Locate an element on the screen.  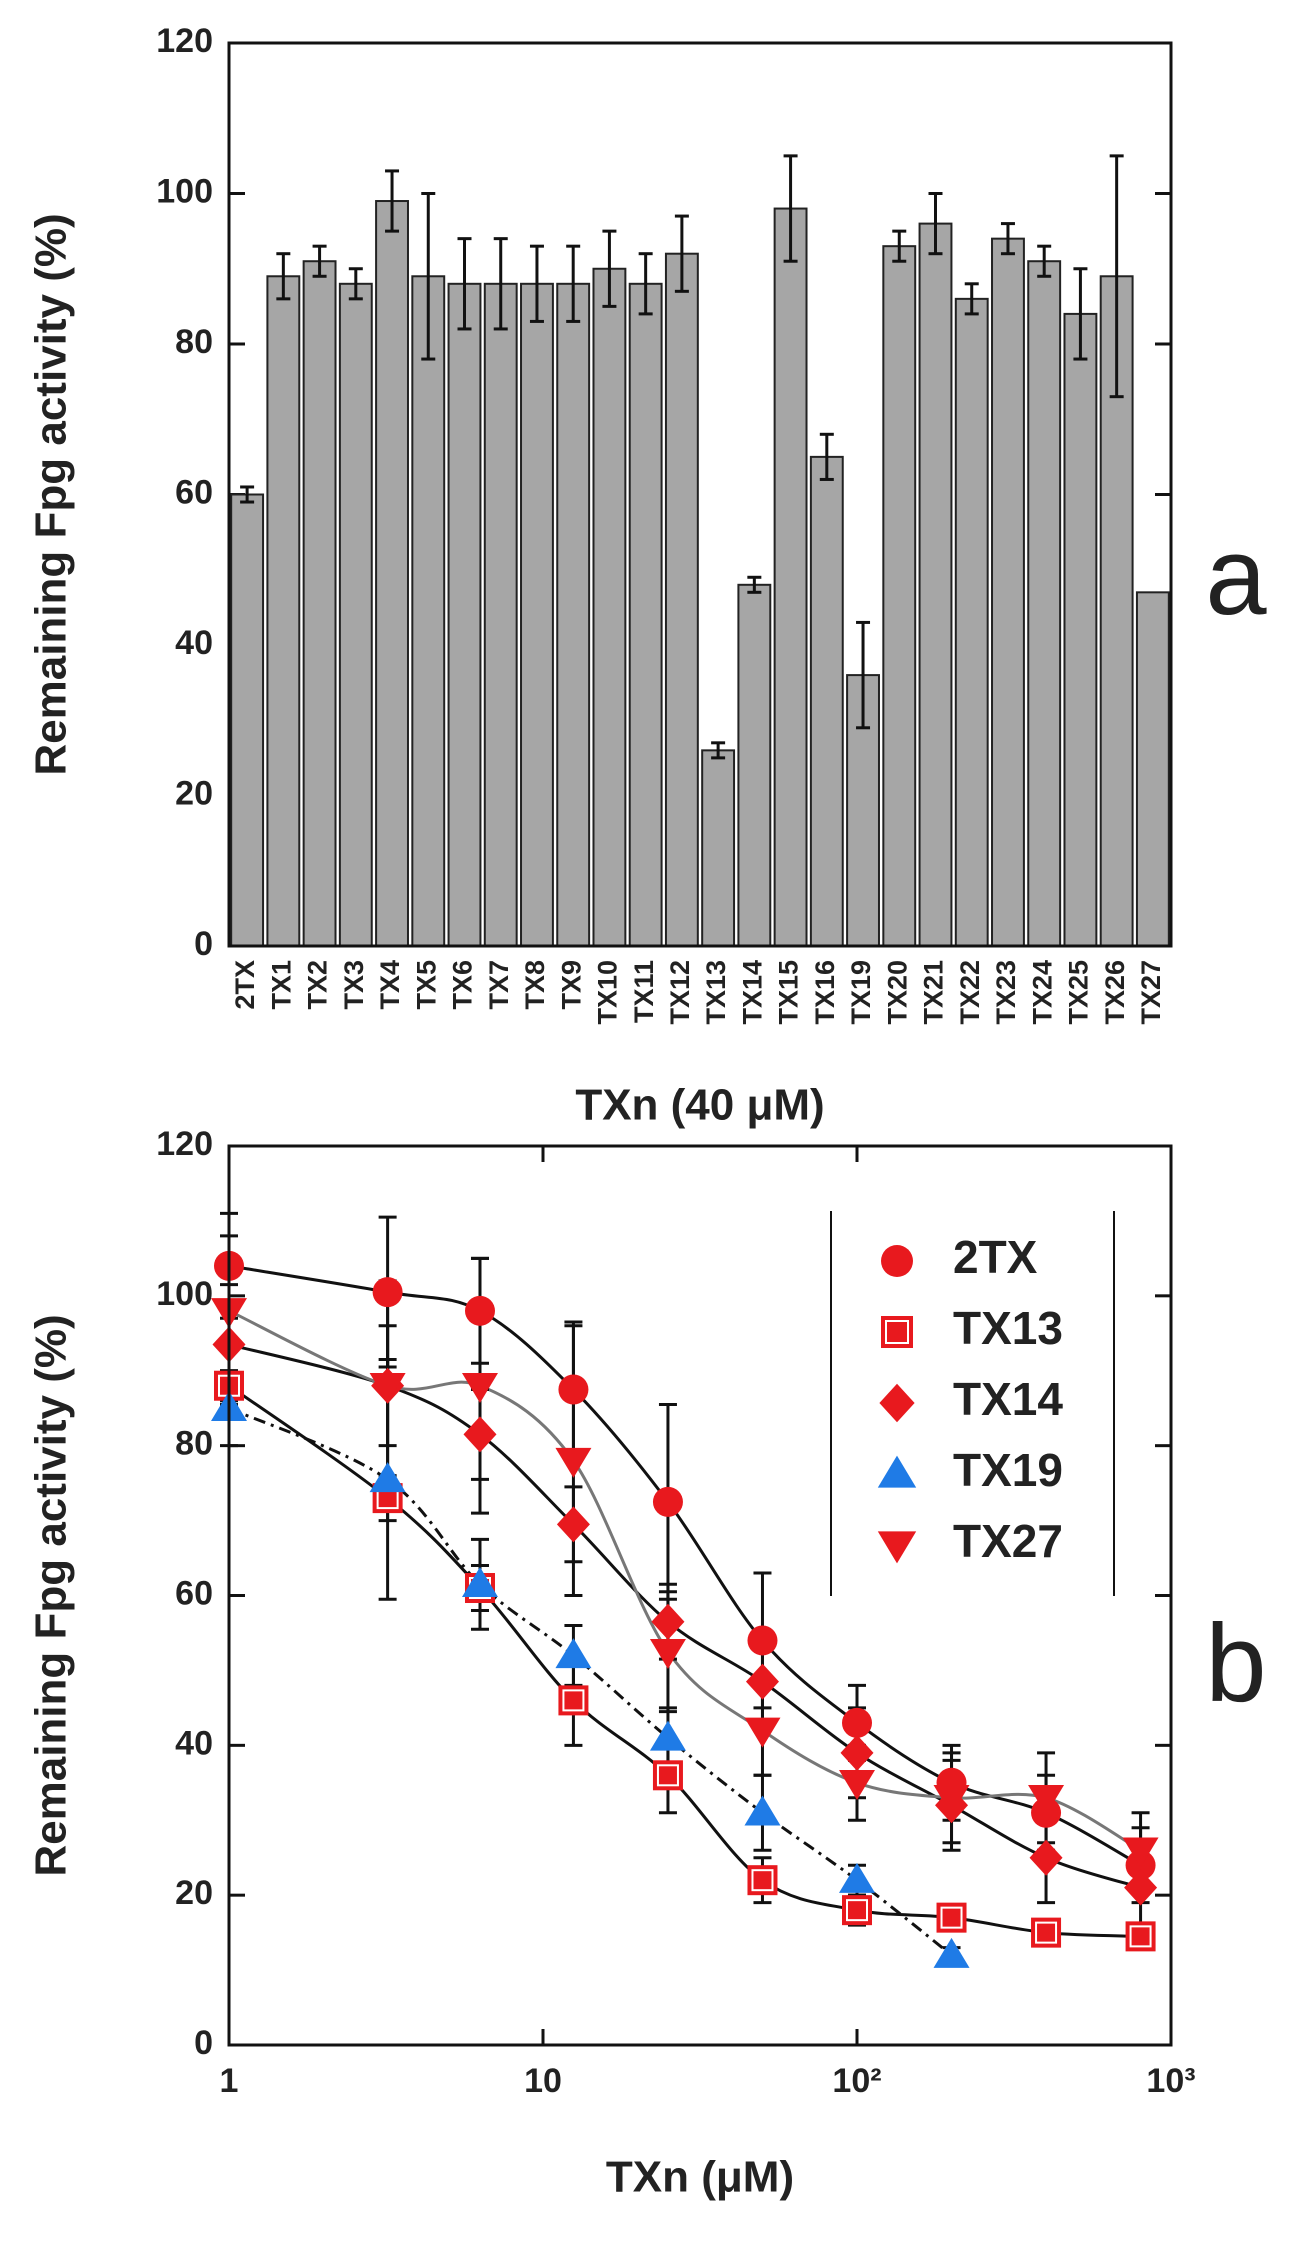
x-tick-label: TX10 is located at coordinates (608, 992).